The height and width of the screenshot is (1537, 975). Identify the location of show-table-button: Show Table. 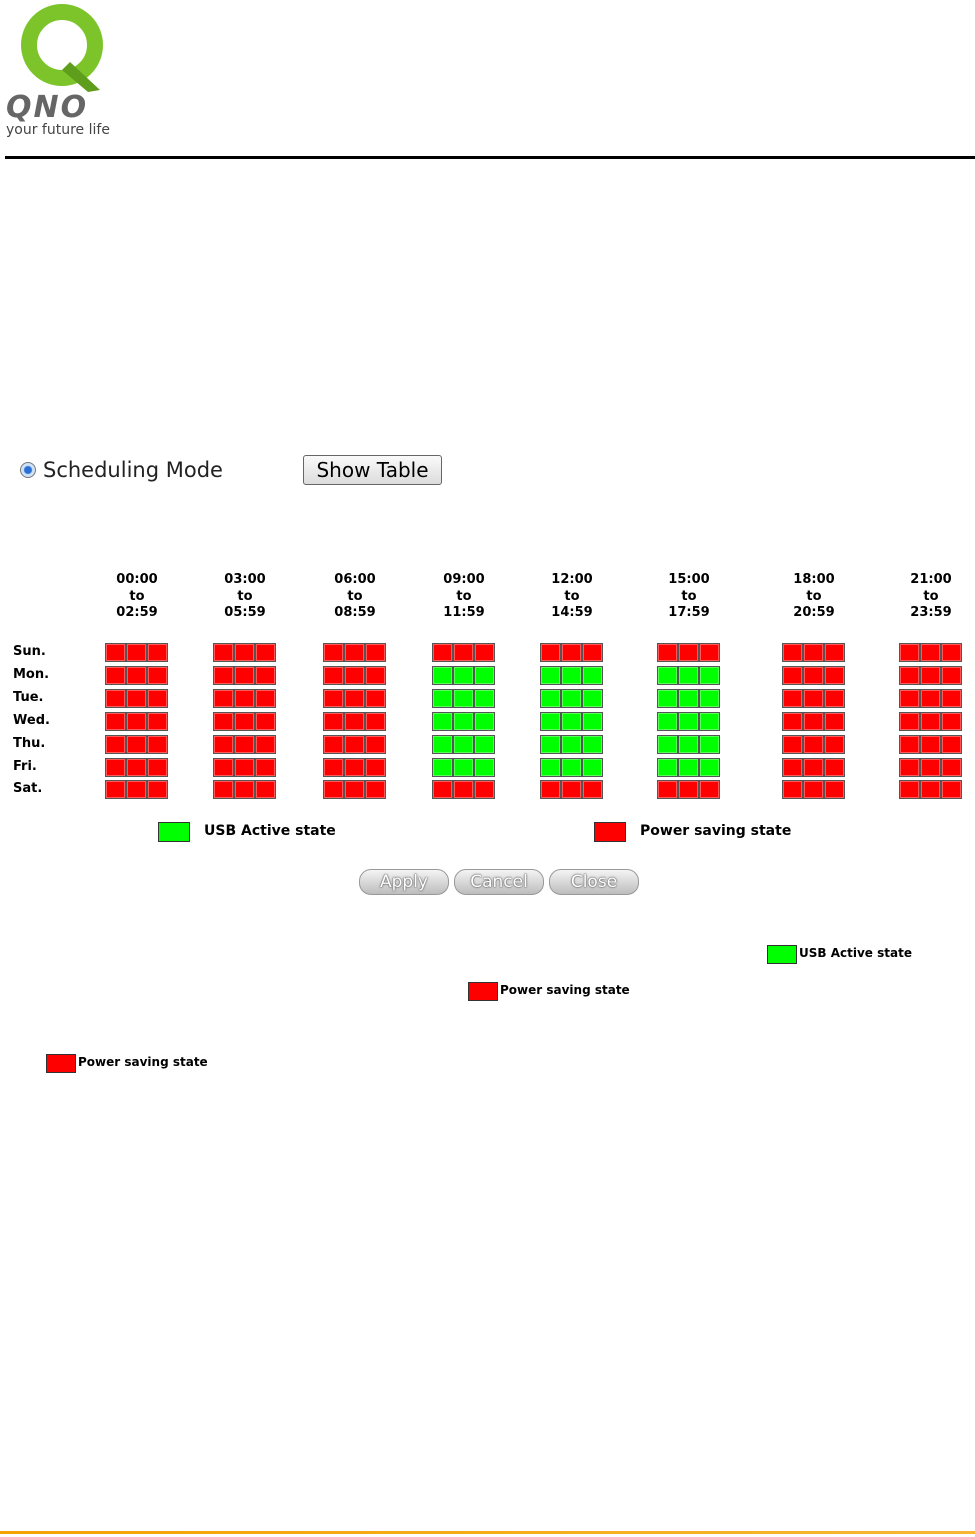
(372, 470).